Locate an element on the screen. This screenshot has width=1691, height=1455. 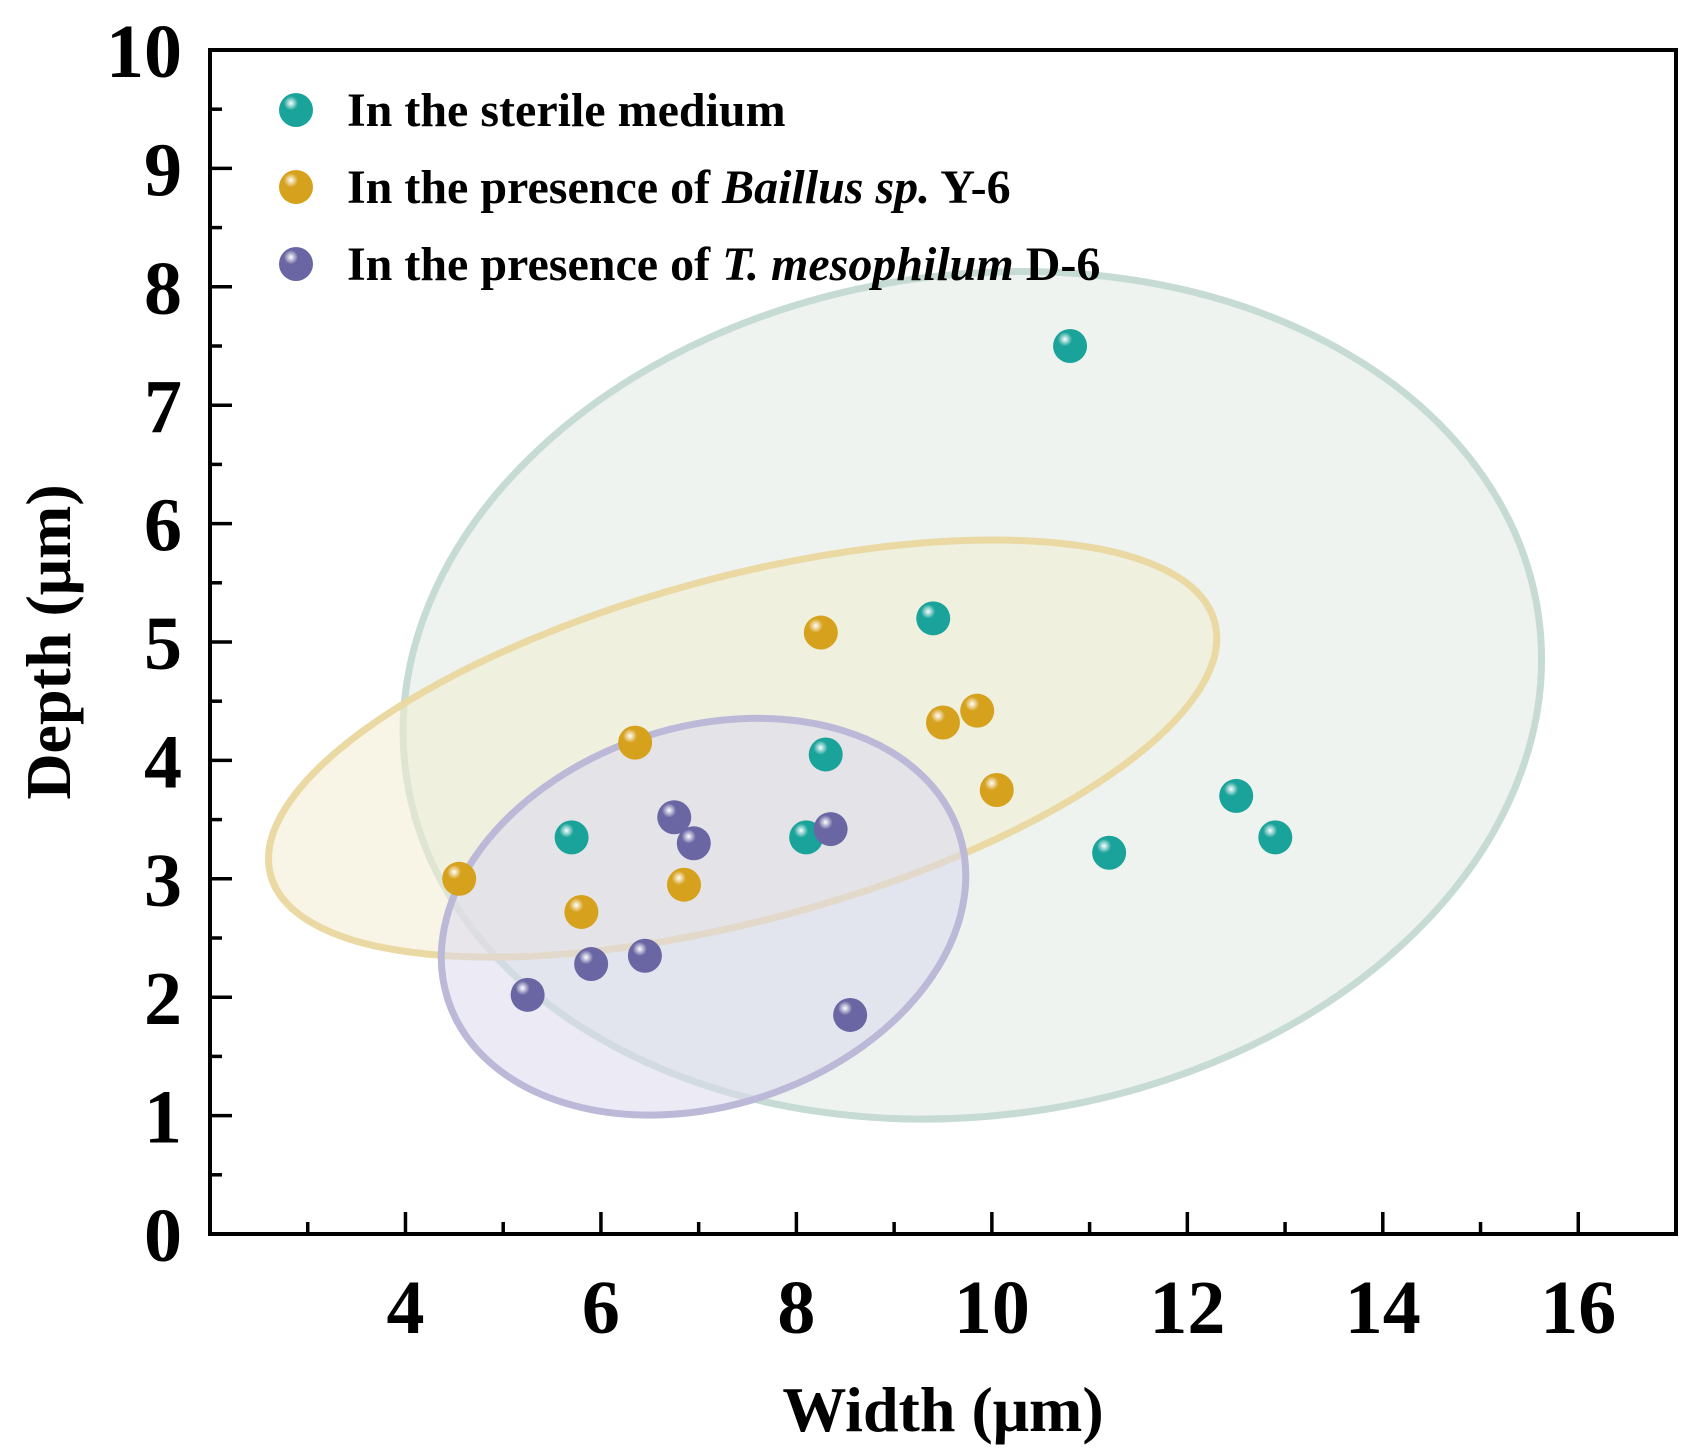
legend-label-in-the-presence-of-t-mesophilum-d-6: In the presence of T. mesophilum D-6 is located at coordinates (723, 264).